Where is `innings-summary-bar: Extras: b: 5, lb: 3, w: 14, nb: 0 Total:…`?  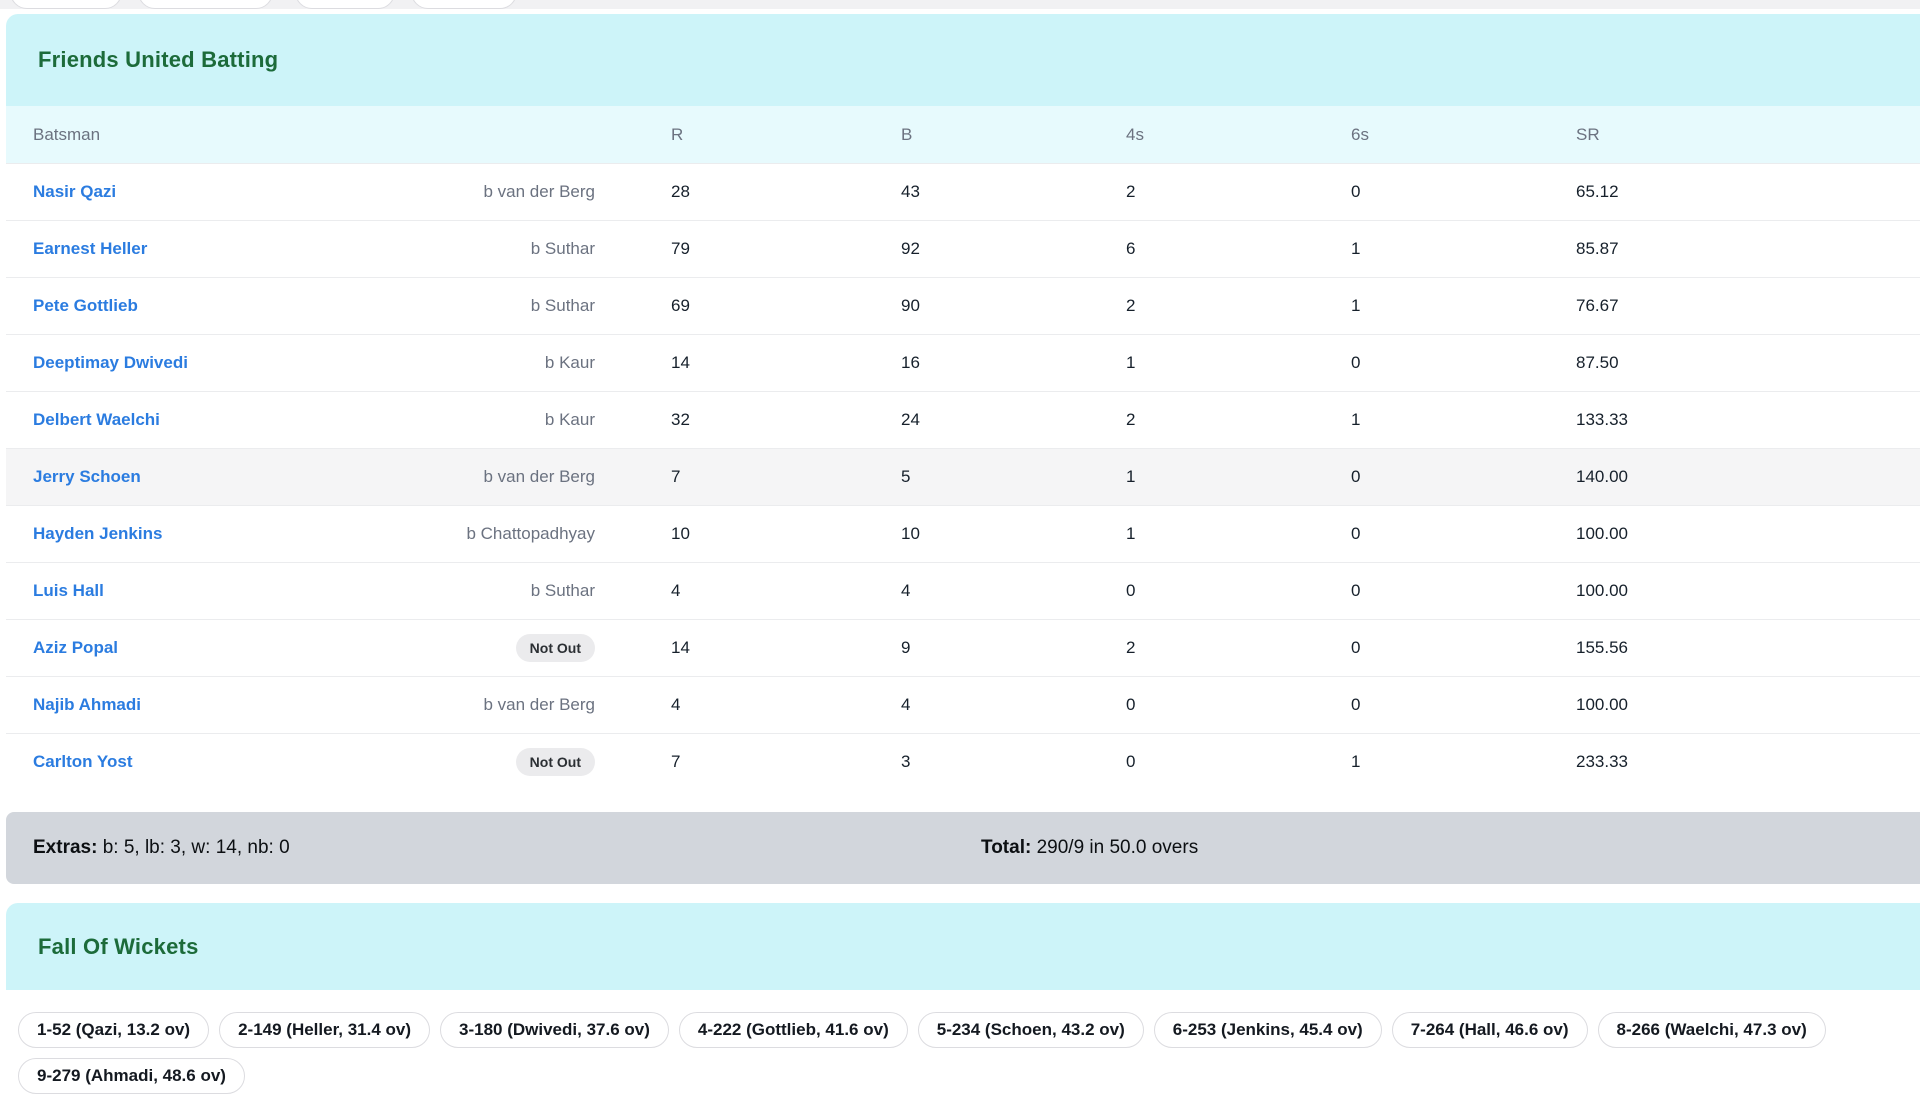 innings-summary-bar: Extras: b: 5, lb: 3, w: 14, nb: 0 Total:… is located at coordinates (963, 848).